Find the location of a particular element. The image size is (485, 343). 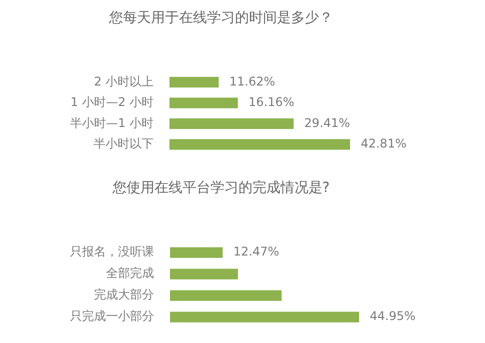

y-tick-label: 只报名，没听课 is located at coordinates (112, 251).